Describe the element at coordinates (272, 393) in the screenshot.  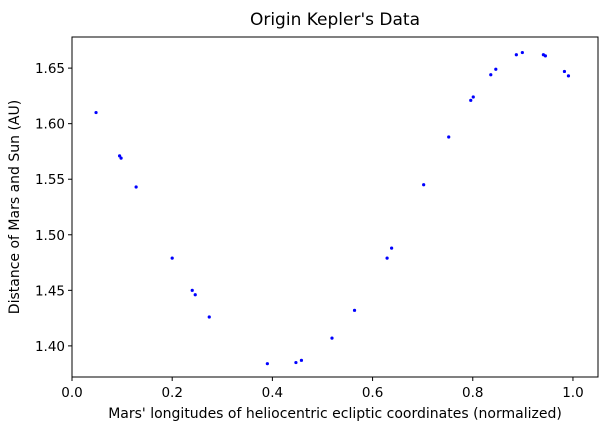
I see `x-tick-label: 0.4` at that location.